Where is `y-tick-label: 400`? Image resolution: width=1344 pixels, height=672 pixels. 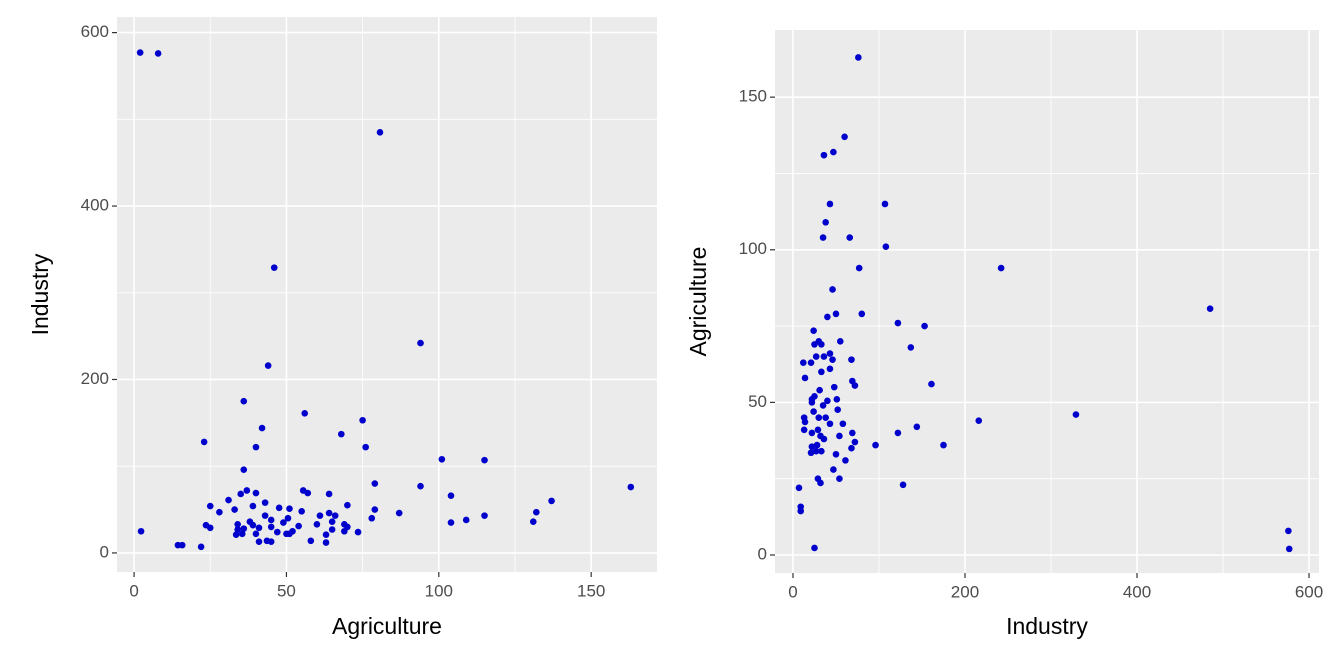 y-tick-label: 400 is located at coordinates (95, 205).